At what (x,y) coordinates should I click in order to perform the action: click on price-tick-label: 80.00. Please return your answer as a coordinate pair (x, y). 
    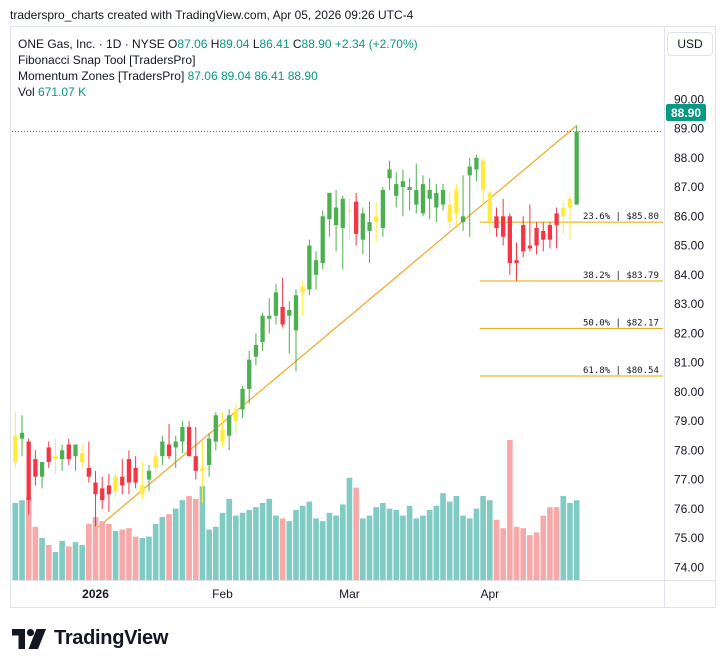
    Looking at the image, I should click on (689, 392).